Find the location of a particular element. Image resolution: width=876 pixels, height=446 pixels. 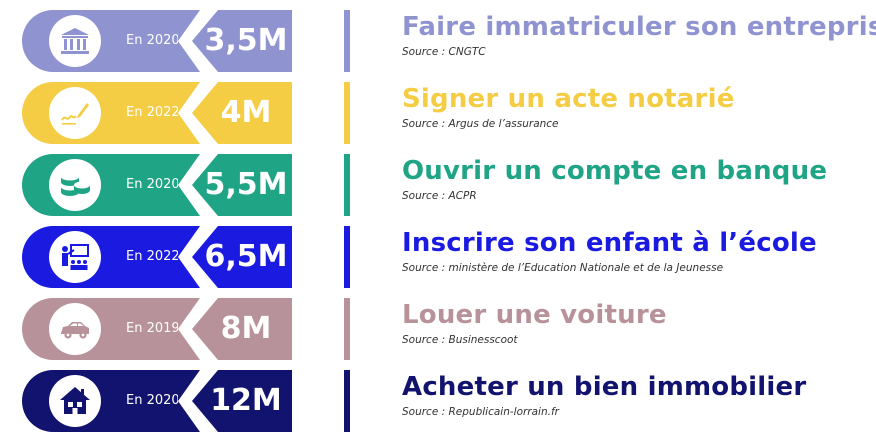

value-label: 4M is located at coordinates (246, 112).